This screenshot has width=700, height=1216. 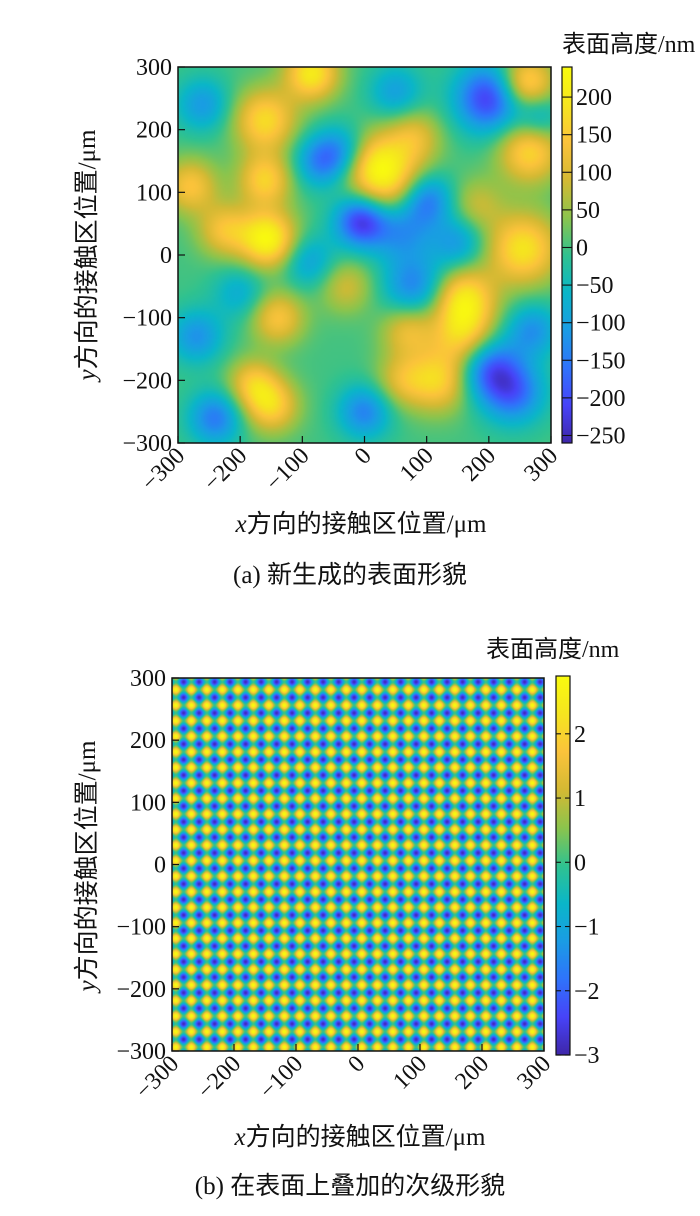 I want to click on colorbar-title-b: 表面高度/nm, so click(x=553, y=649).